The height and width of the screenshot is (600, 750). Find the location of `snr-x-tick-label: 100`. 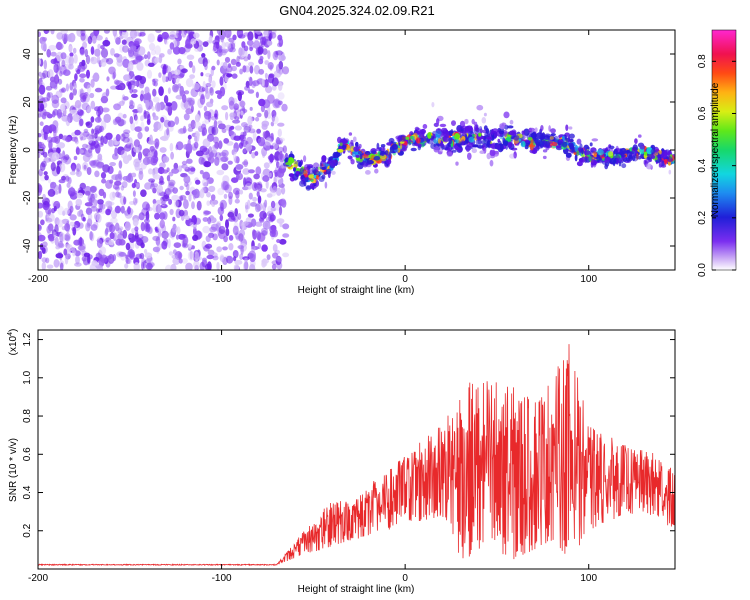

snr-x-tick-label: 100 is located at coordinates (588, 578).